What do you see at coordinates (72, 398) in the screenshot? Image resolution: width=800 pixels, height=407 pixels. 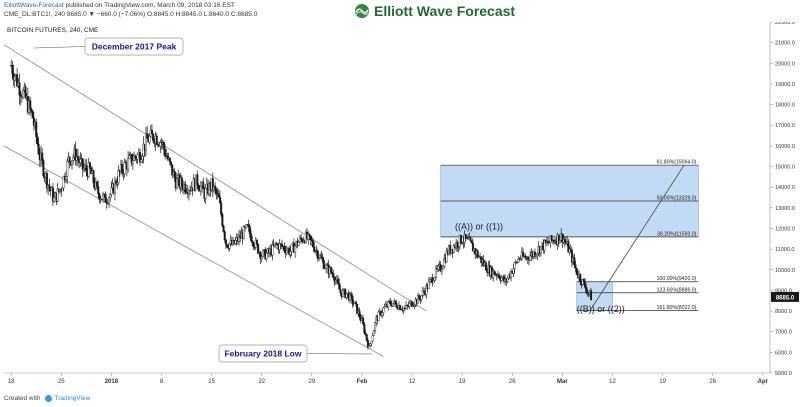 I see `footer-brand-link: TradingView` at bounding box center [72, 398].